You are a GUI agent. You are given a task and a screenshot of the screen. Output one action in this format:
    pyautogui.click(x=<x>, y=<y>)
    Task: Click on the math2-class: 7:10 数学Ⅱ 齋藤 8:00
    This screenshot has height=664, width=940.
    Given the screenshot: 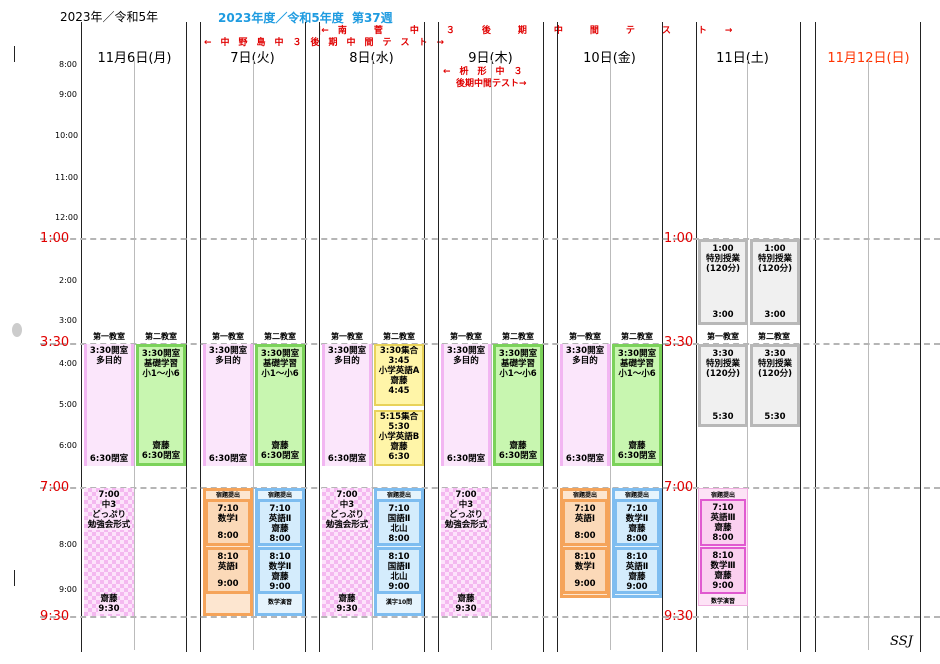 What is the action you would take?
    pyautogui.click(x=637, y=522)
    